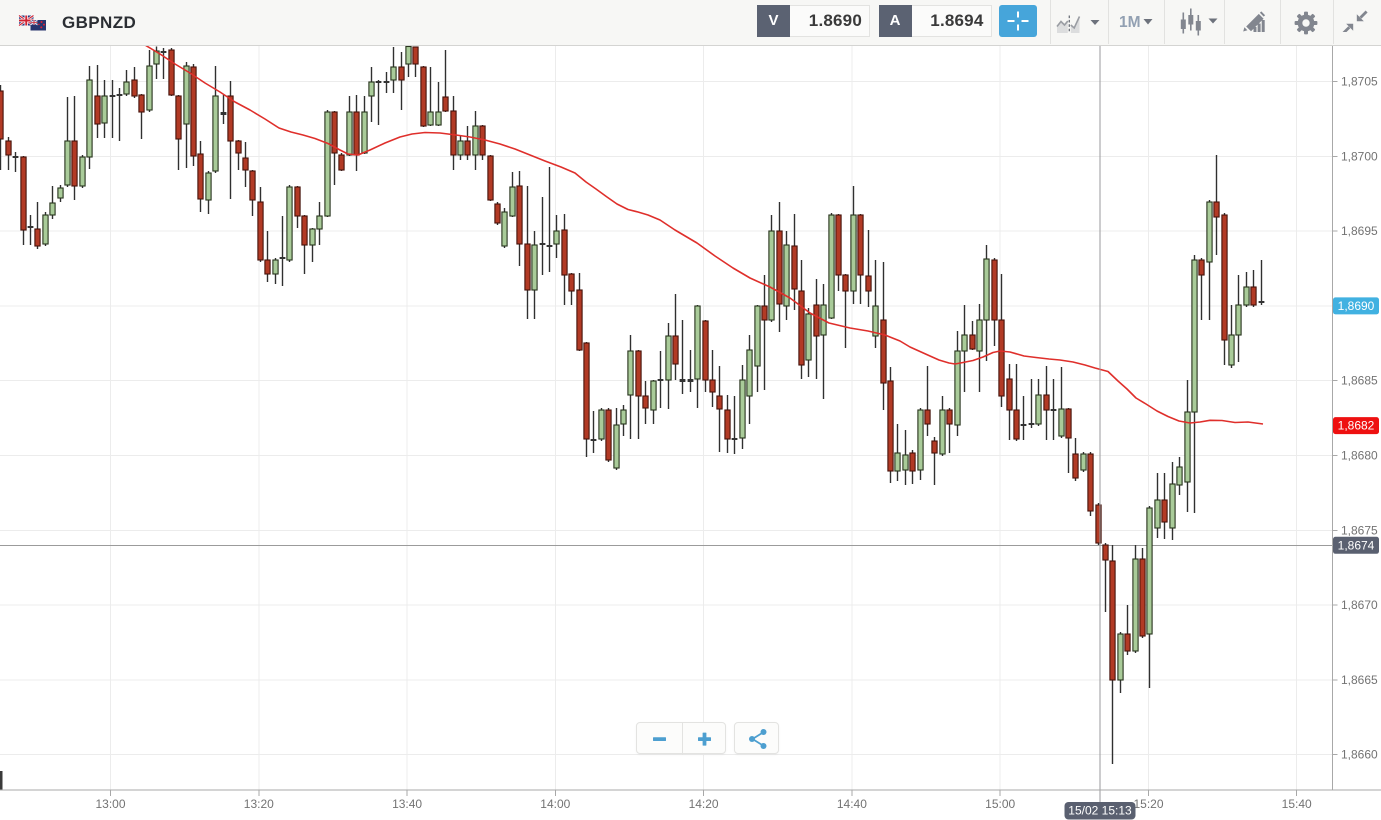  Describe the element at coordinates (407, 804) in the screenshot. I see `svg-text: 13:40` at that location.